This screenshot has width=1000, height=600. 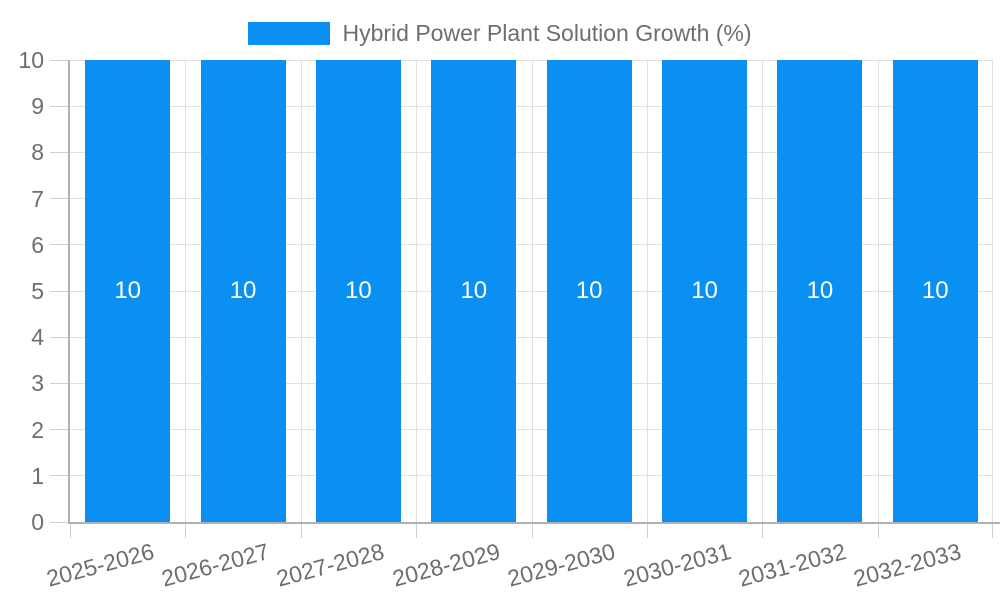 I want to click on y-tick-label: 1, so click(x=37, y=475).